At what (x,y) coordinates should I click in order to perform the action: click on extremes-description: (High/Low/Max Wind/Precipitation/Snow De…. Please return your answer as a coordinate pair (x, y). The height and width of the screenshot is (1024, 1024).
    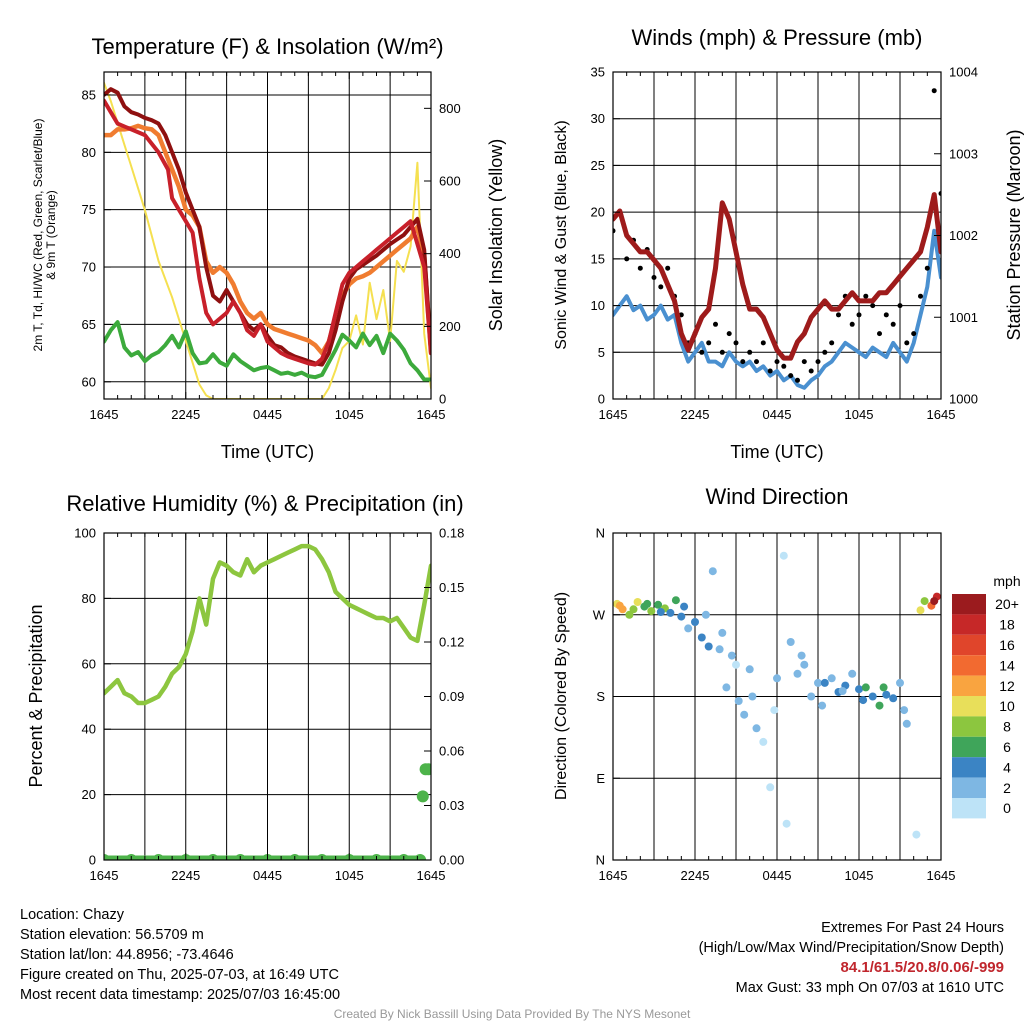
    Looking at the image, I should click on (851, 948).